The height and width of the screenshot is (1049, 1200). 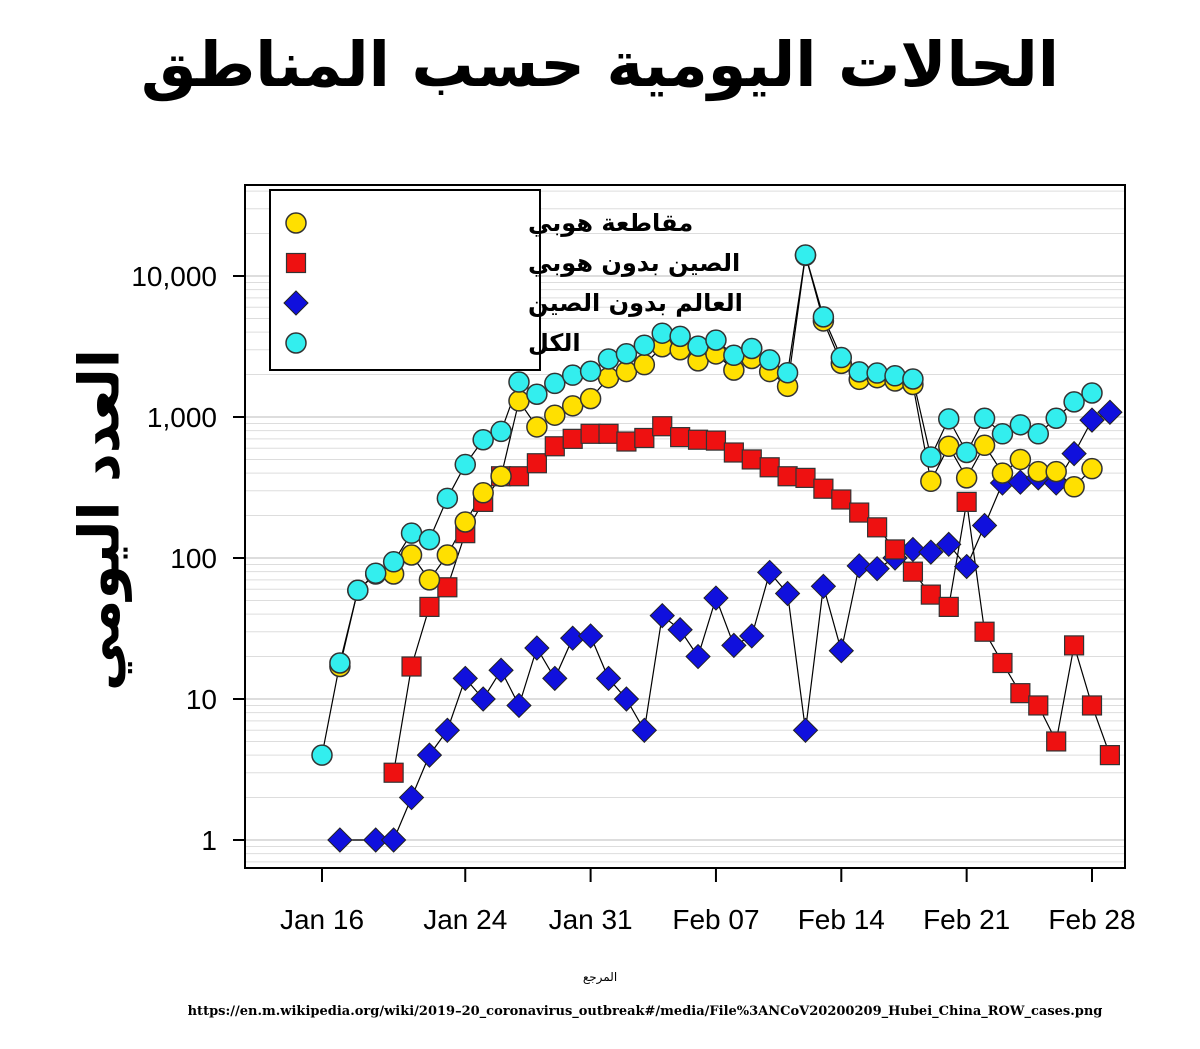 I want to click on reference-label: المرجع, so click(x=600, y=977).